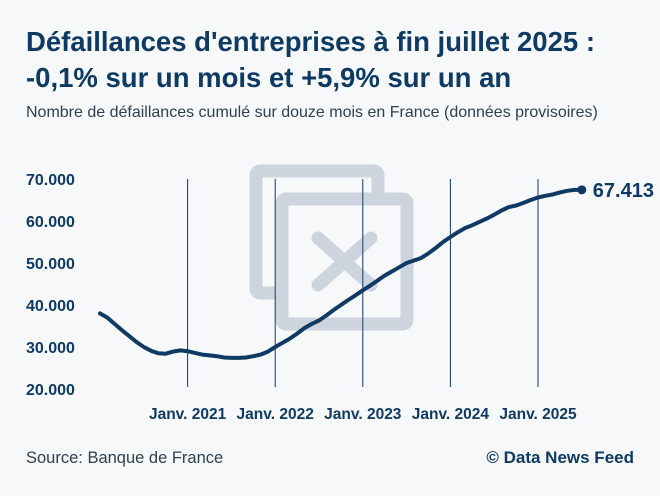 The width and height of the screenshot is (660, 496). Describe the element at coordinates (538, 414) in the screenshot. I see `x-tick-label: Janv. 2025` at that location.